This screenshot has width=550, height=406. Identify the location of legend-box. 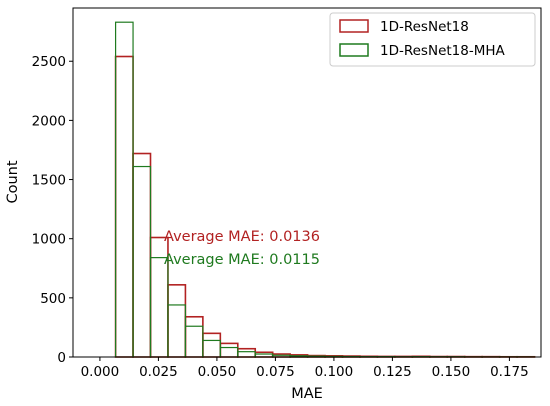
(432, 39).